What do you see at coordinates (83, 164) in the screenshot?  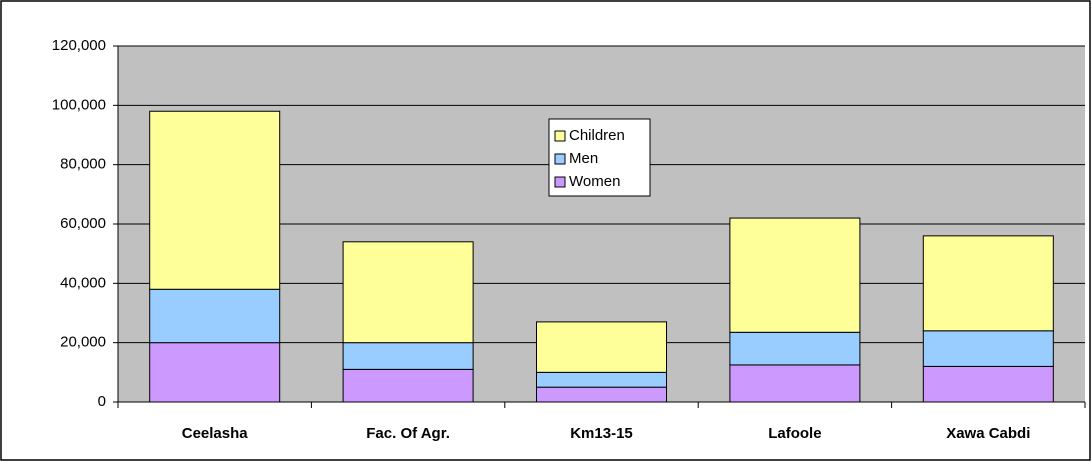 I see `y-tick-label: 80,000` at bounding box center [83, 164].